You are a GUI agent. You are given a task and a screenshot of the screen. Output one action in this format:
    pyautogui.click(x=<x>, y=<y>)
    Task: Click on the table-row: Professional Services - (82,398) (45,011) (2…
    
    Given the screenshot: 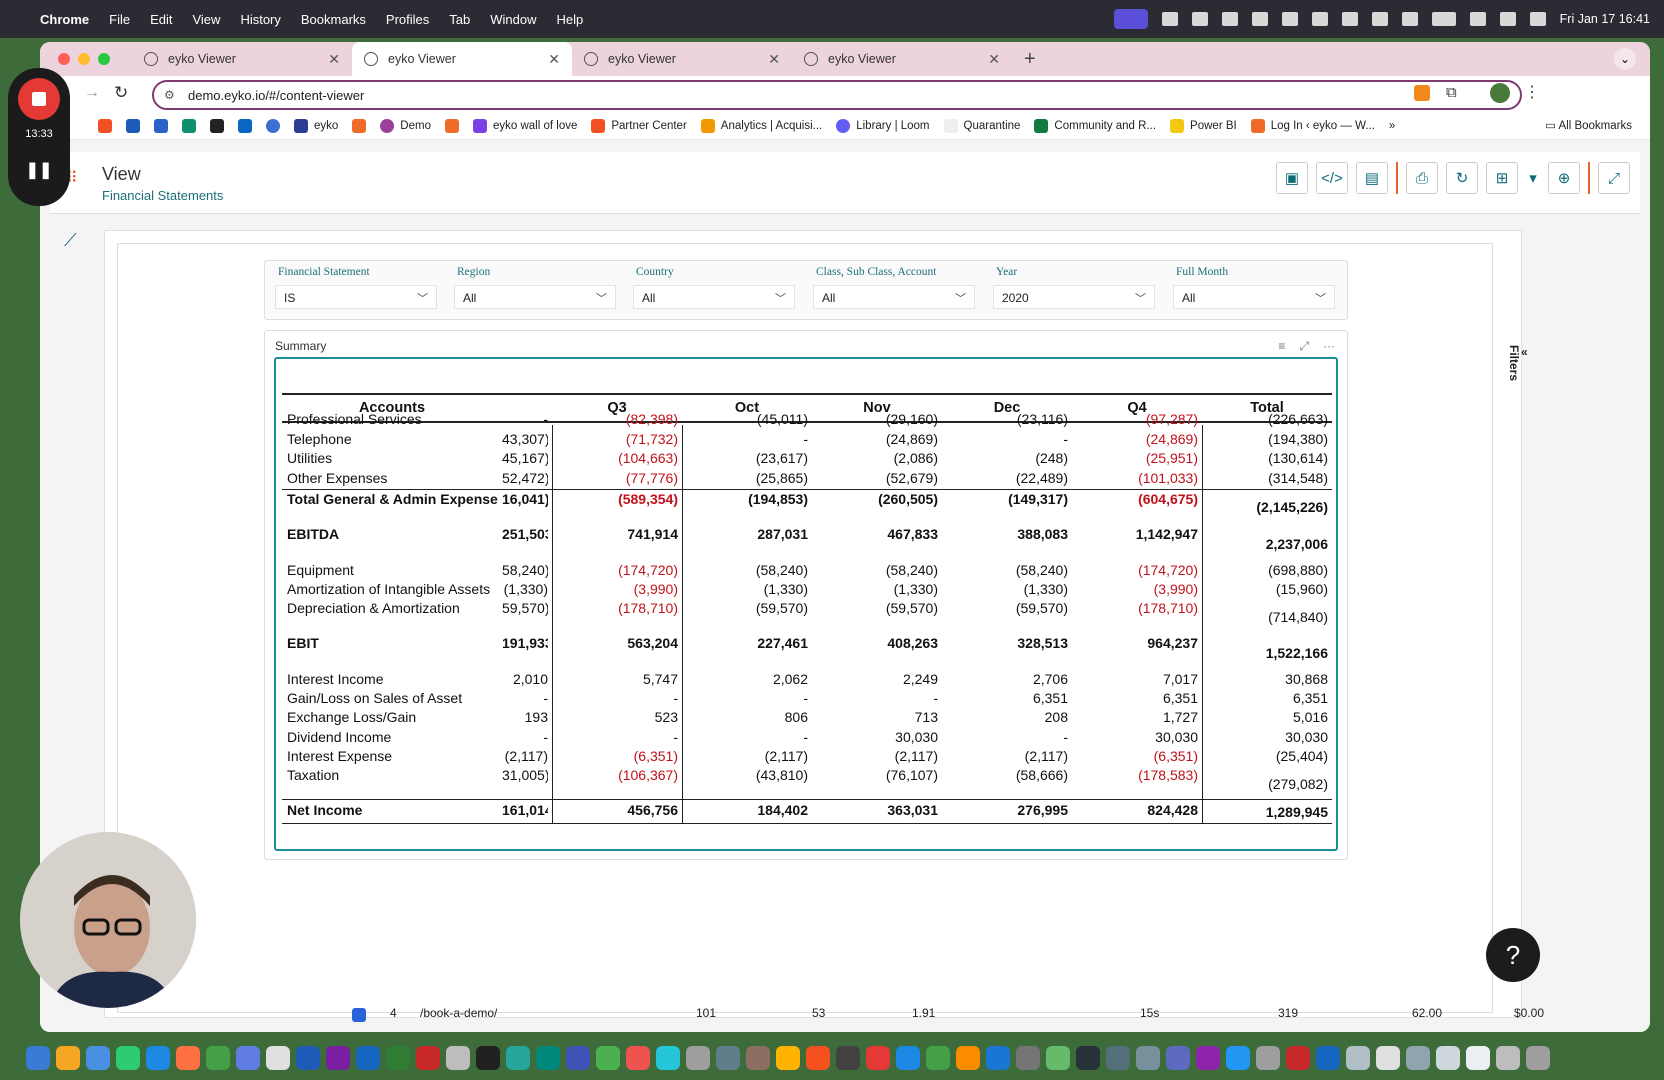 What is the action you would take?
    pyautogui.click(x=807, y=421)
    